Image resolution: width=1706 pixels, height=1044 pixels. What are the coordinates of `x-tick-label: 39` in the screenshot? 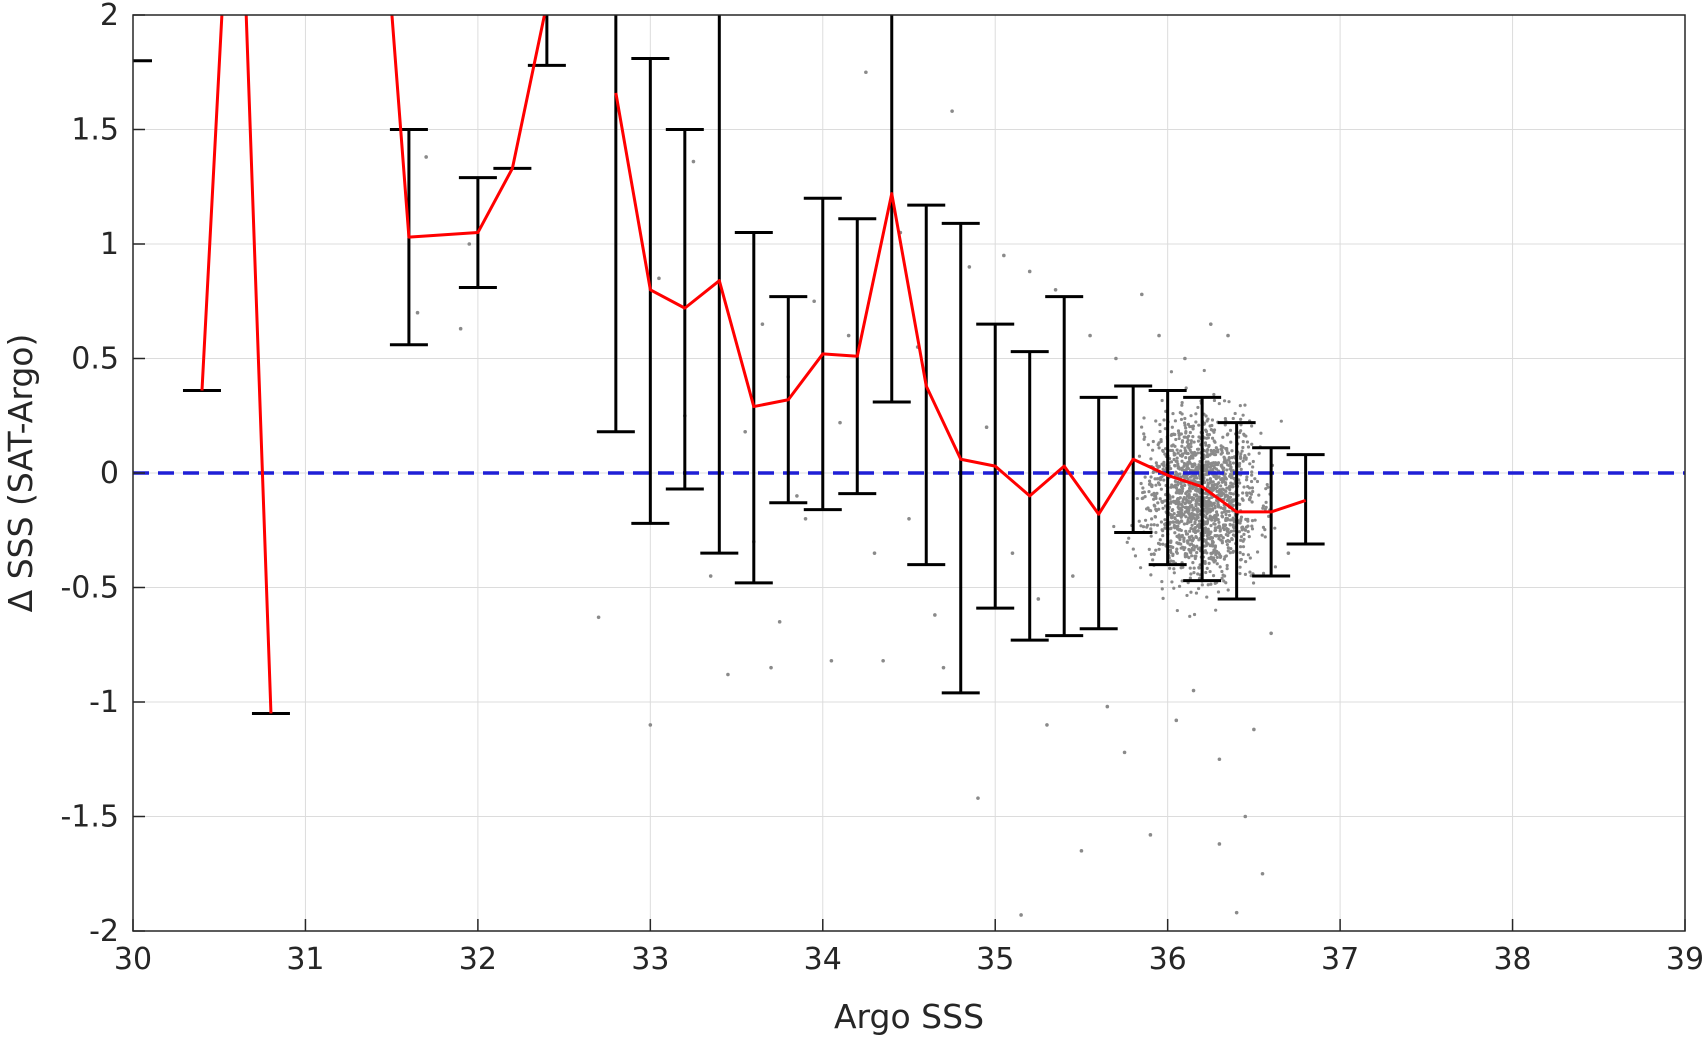 It's located at (1685, 959).